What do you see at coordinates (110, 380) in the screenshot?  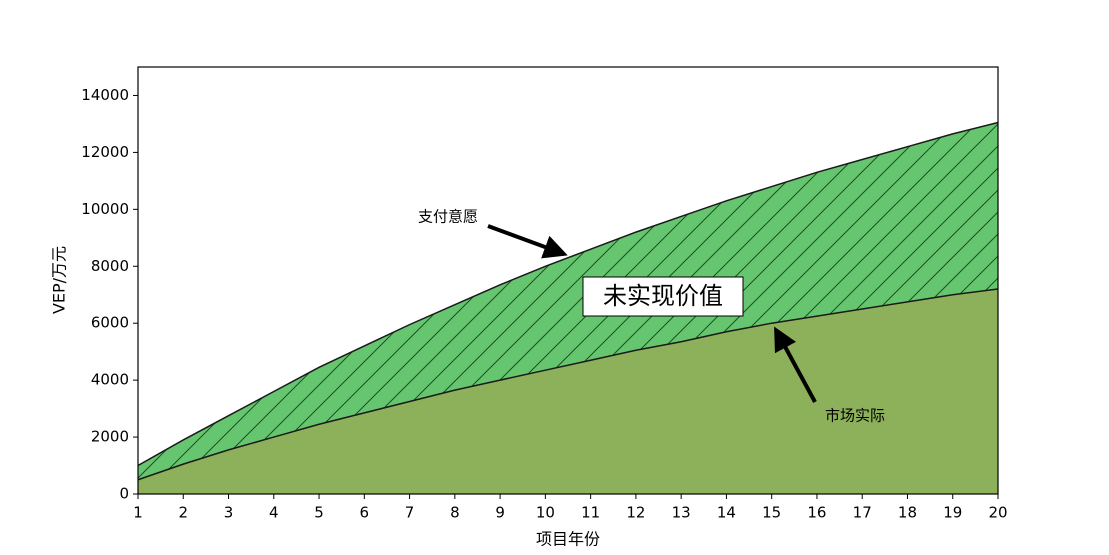 I see `y-tick-label: 4000` at bounding box center [110, 380].